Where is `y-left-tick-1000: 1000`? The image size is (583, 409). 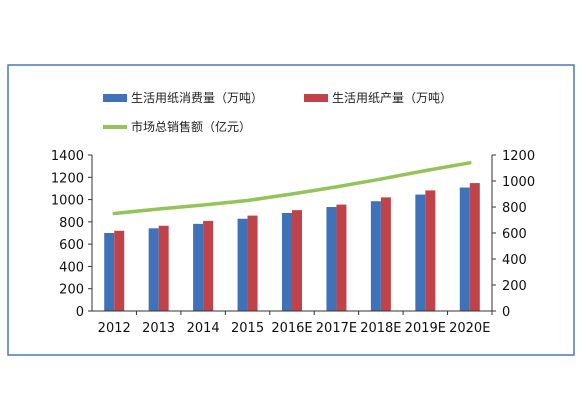 y-left-tick-1000: 1000 is located at coordinates (67, 201).